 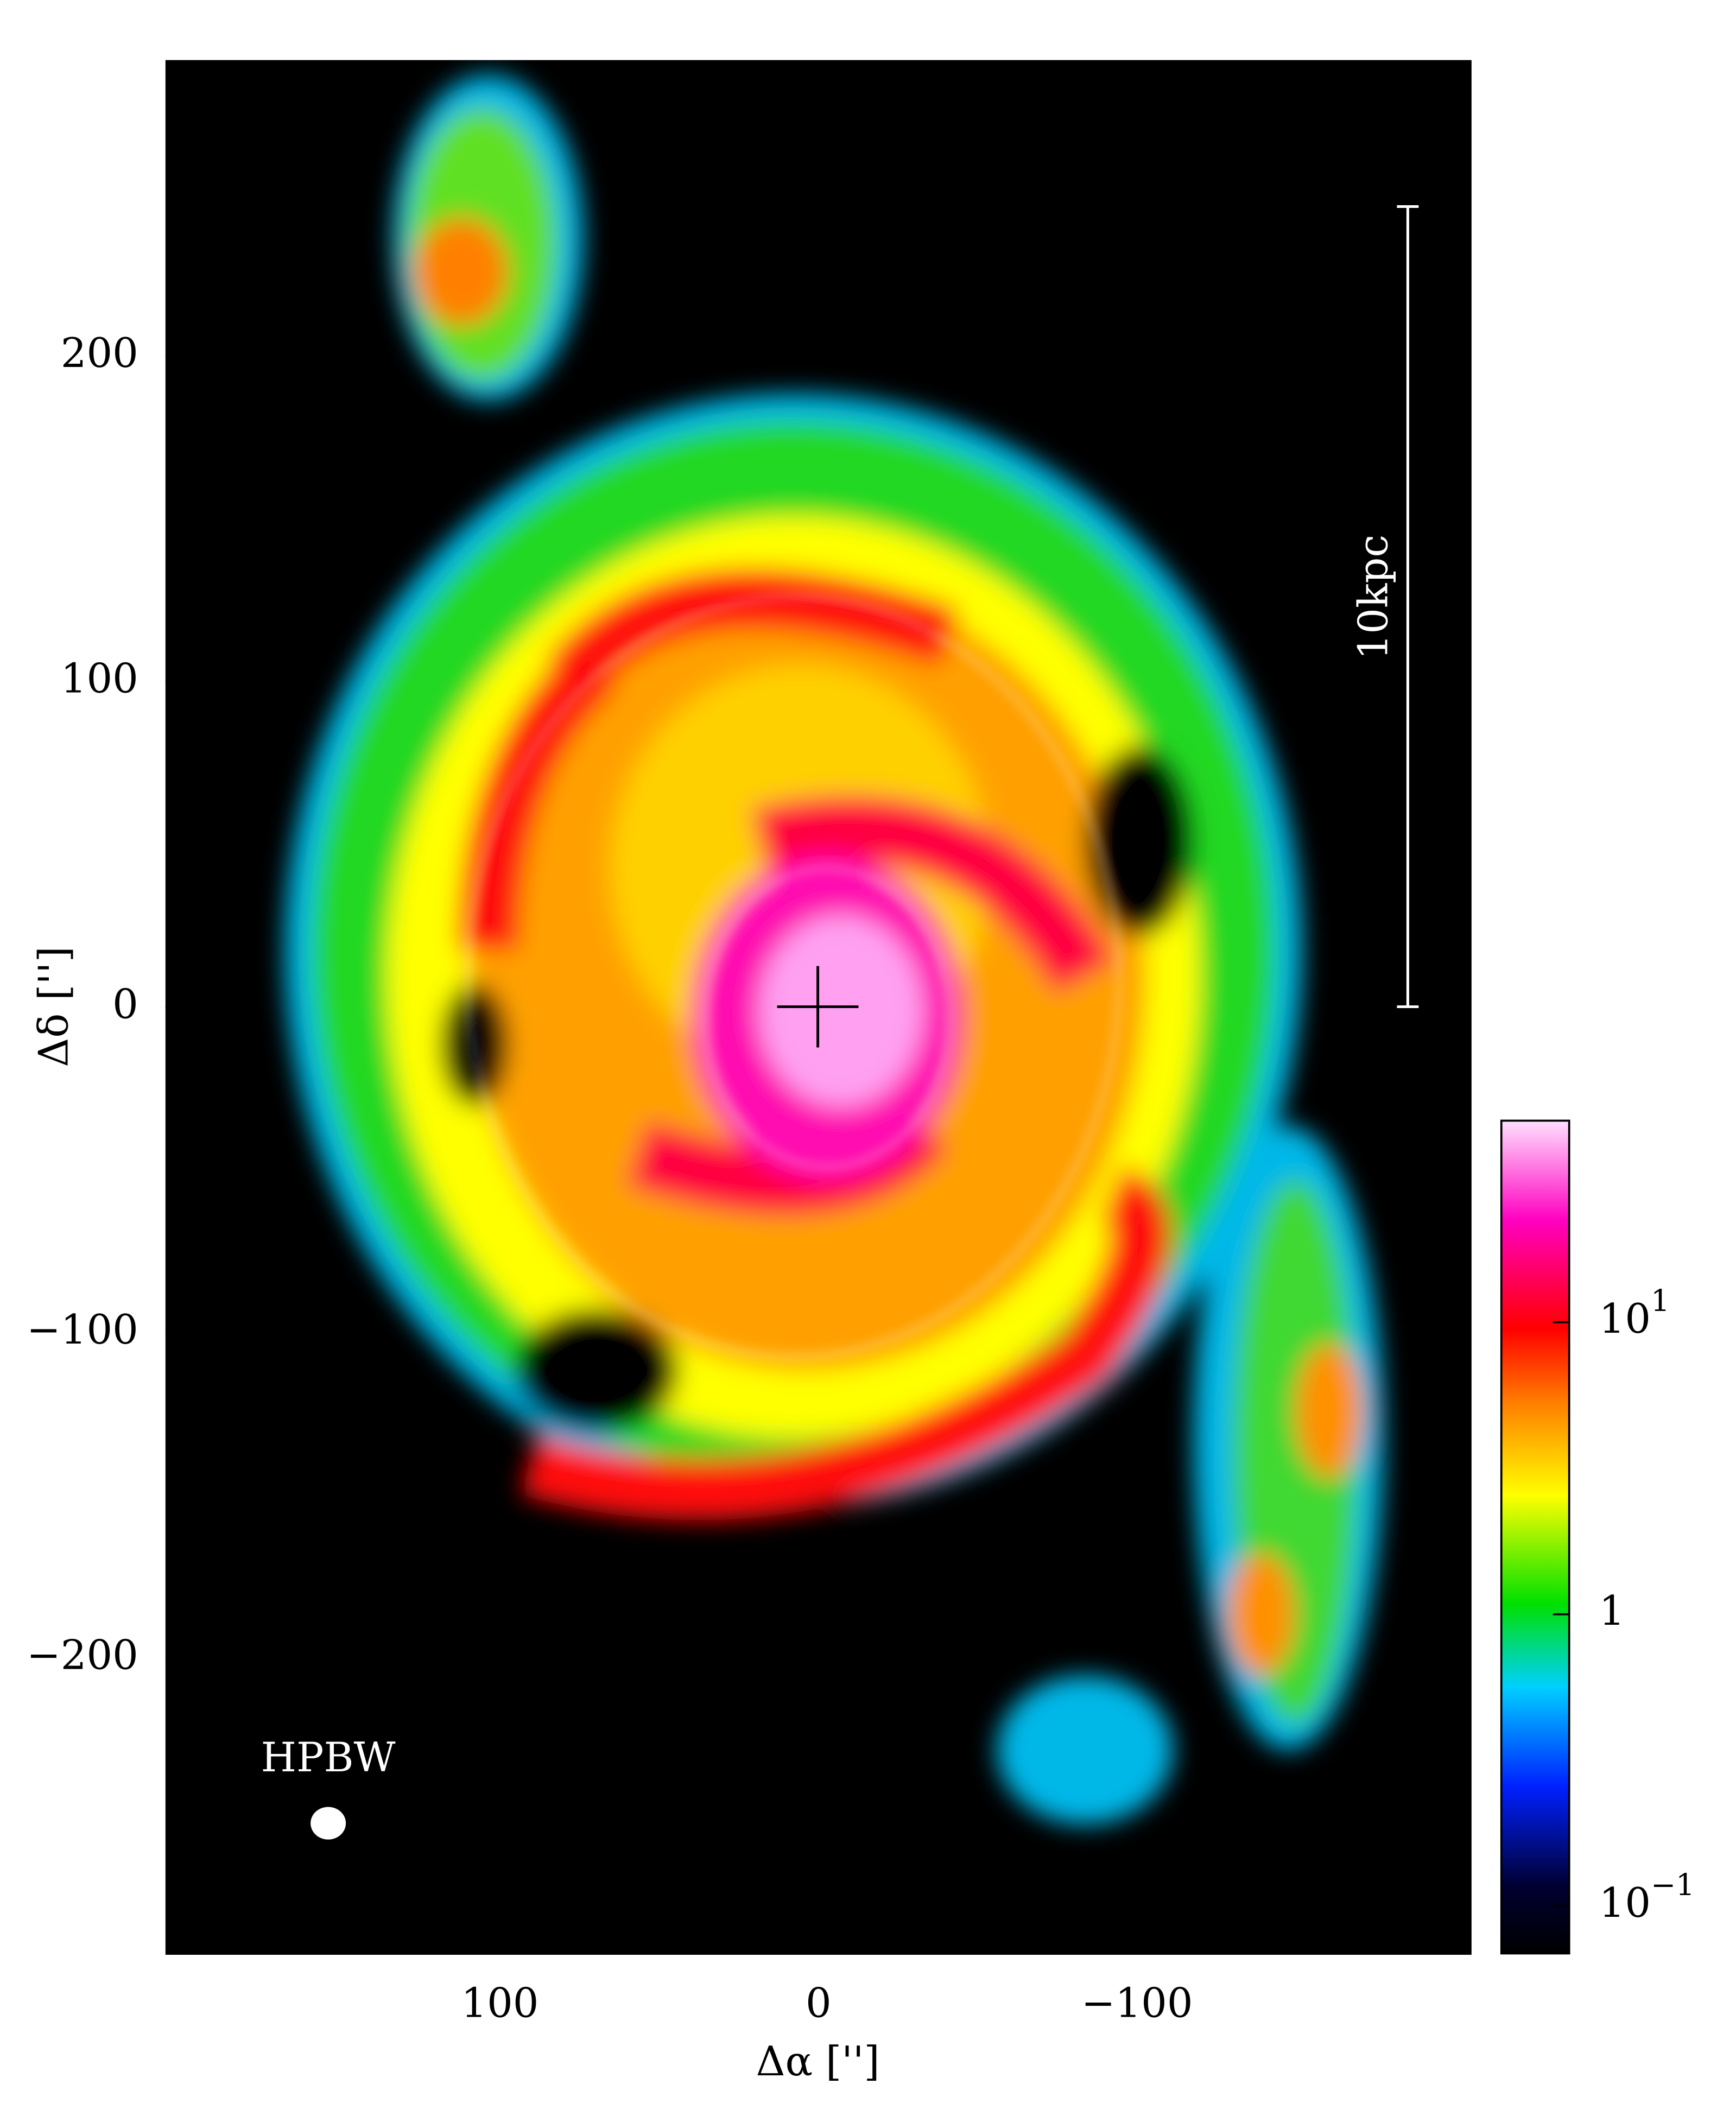 What do you see at coordinates (1647, 1897) in the screenshot?
I see `colorbar-tick-label: 10⁻¹` at bounding box center [1647, 1897].